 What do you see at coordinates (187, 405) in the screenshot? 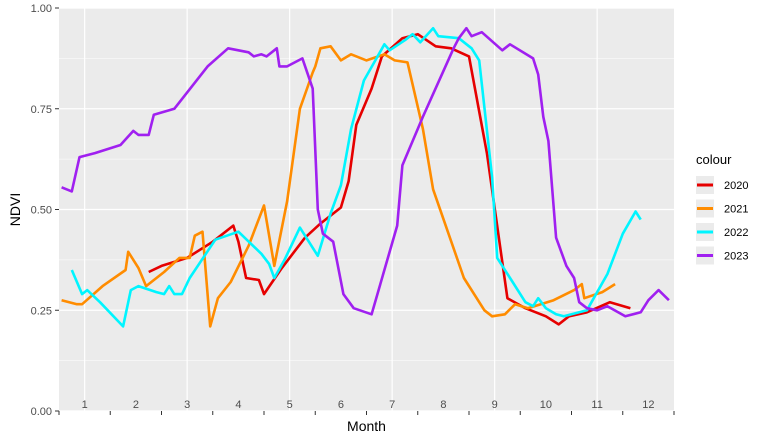
I see `x-tick-label: 3` at bounding box center [187, 405].